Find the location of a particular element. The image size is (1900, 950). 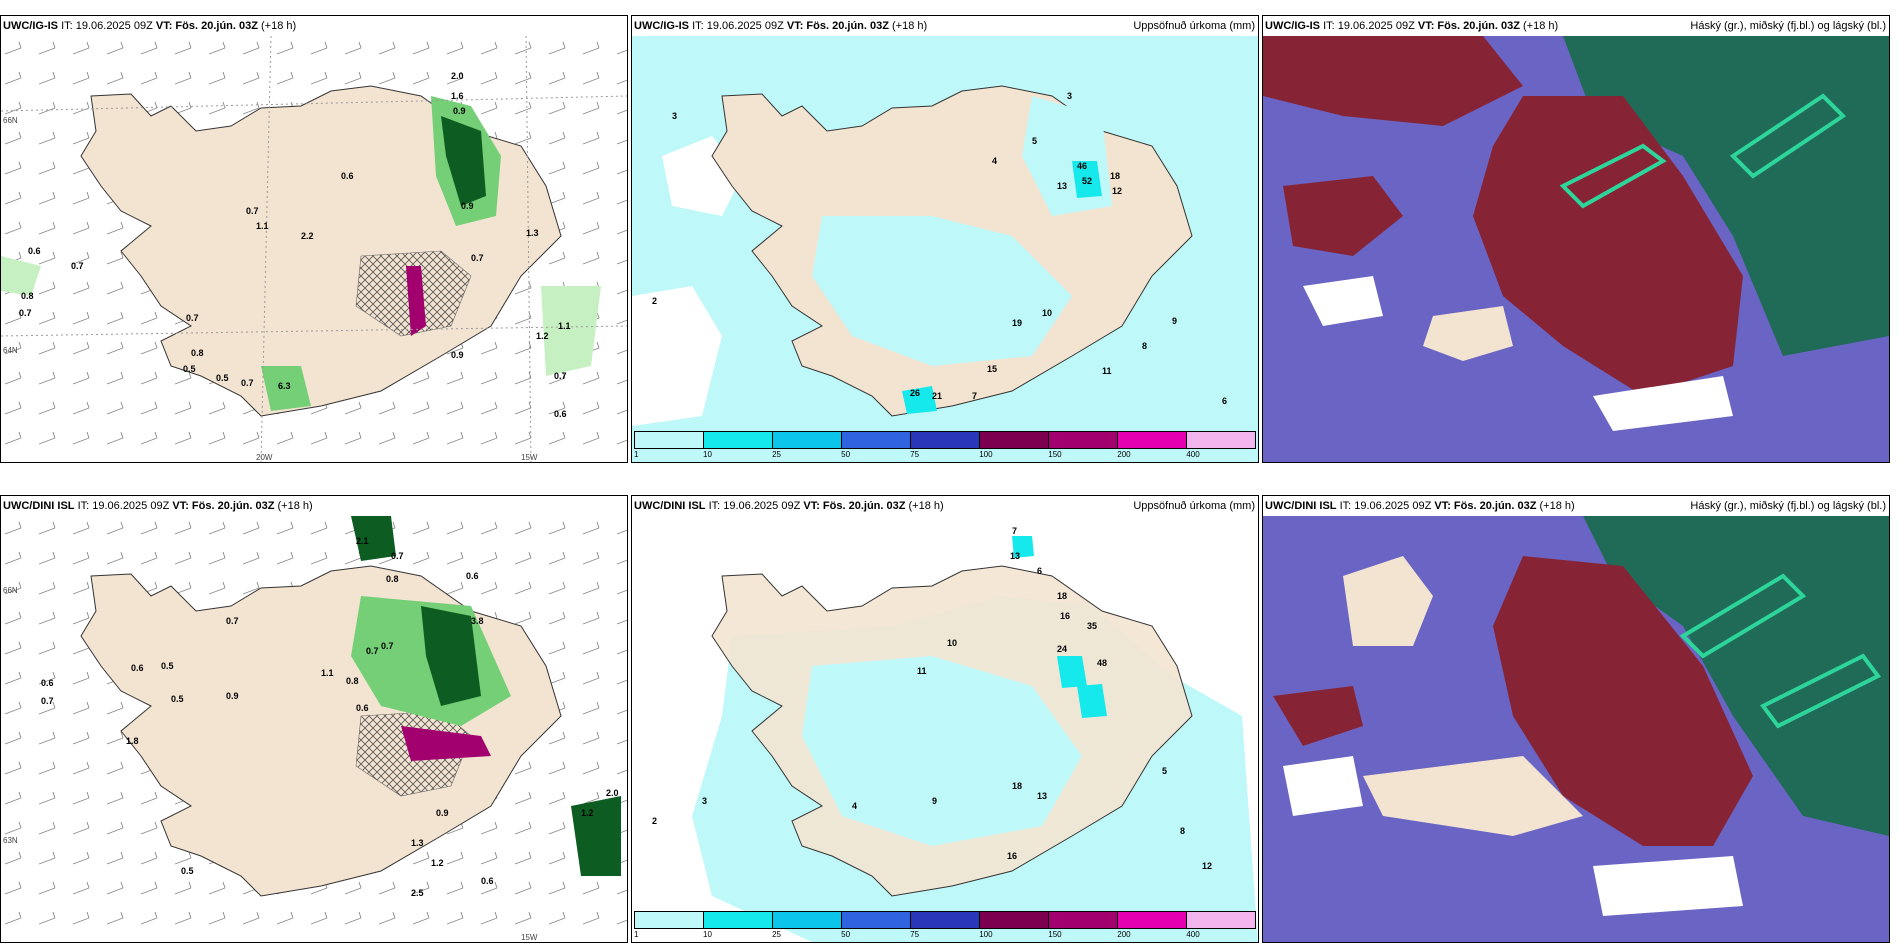

lat-label: 66N is located at coordinates (10, 590).